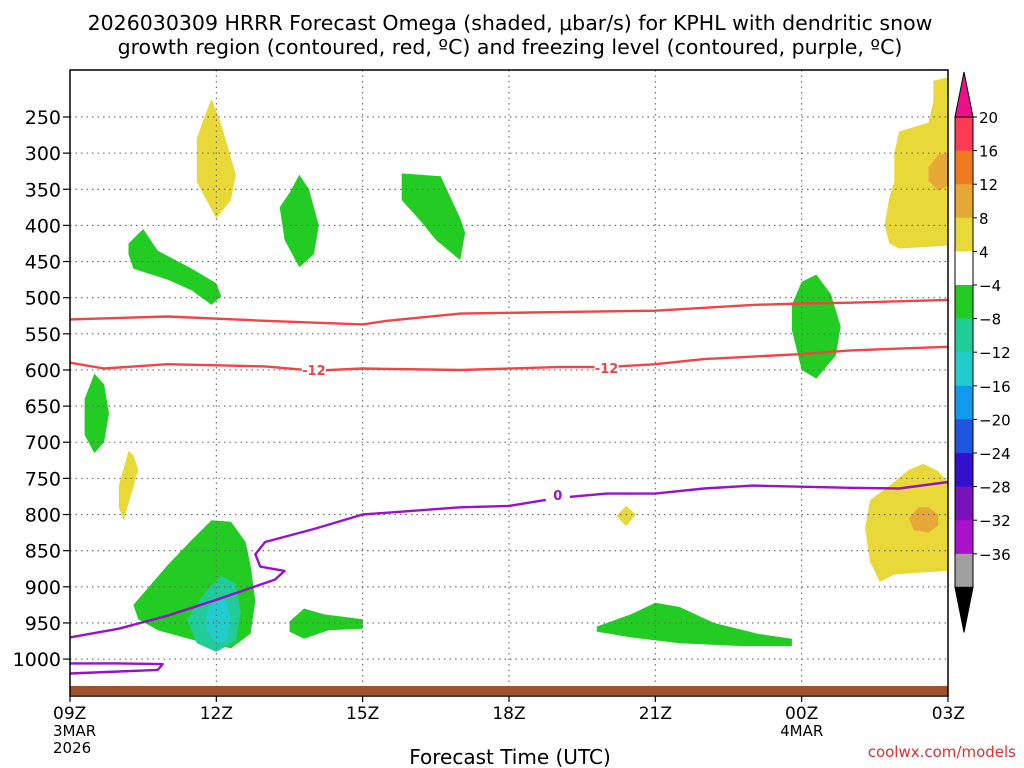 The image size is (1024, 768). What do you see at coordinates (43, 624) in the screenshot?
I see `y-tick-label-950: 950` at bounding box center [43, 624].